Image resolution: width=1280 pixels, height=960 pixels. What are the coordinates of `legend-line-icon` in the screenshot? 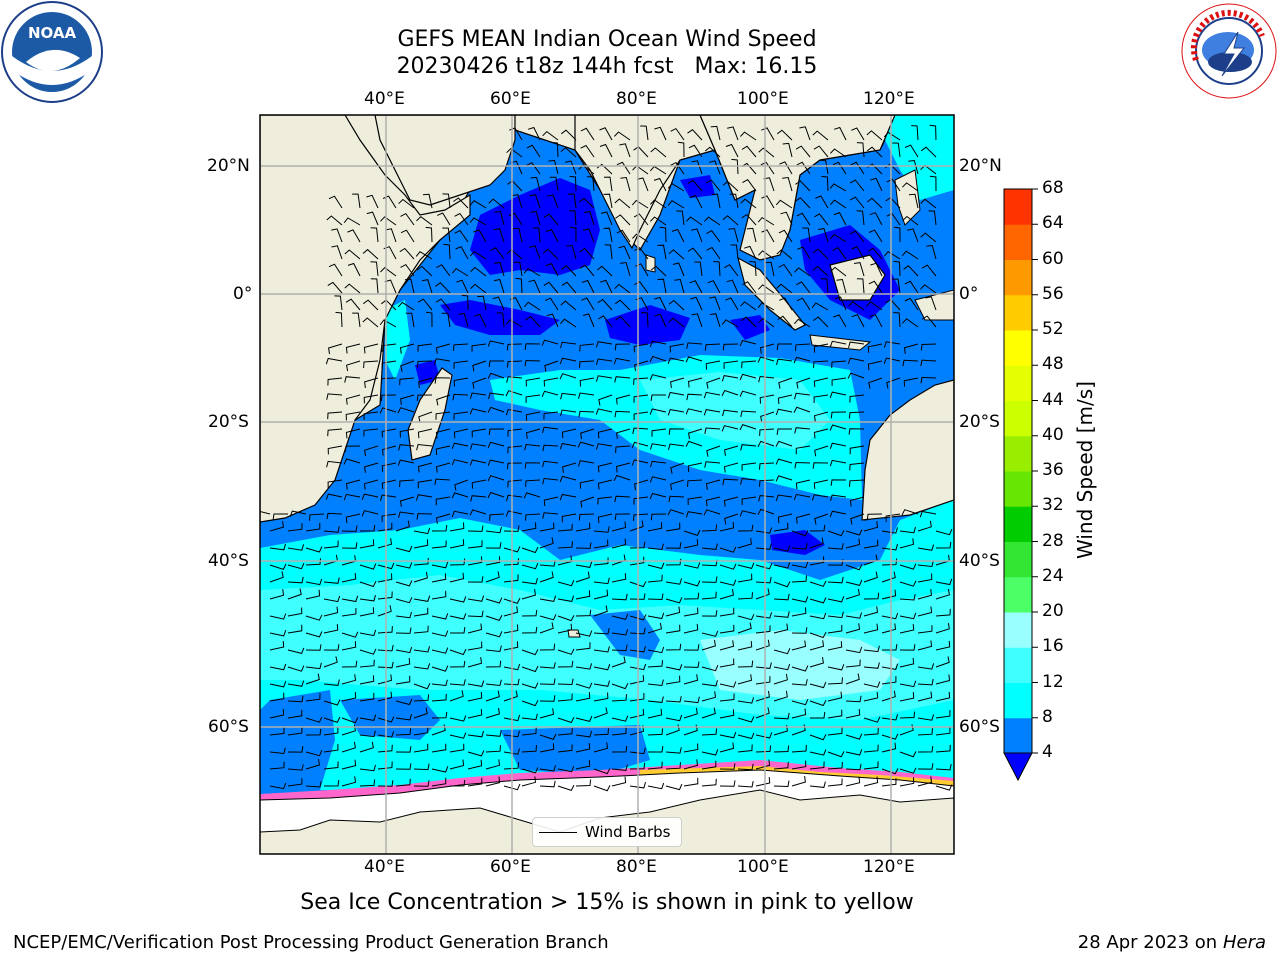 It's located at (558, 832).